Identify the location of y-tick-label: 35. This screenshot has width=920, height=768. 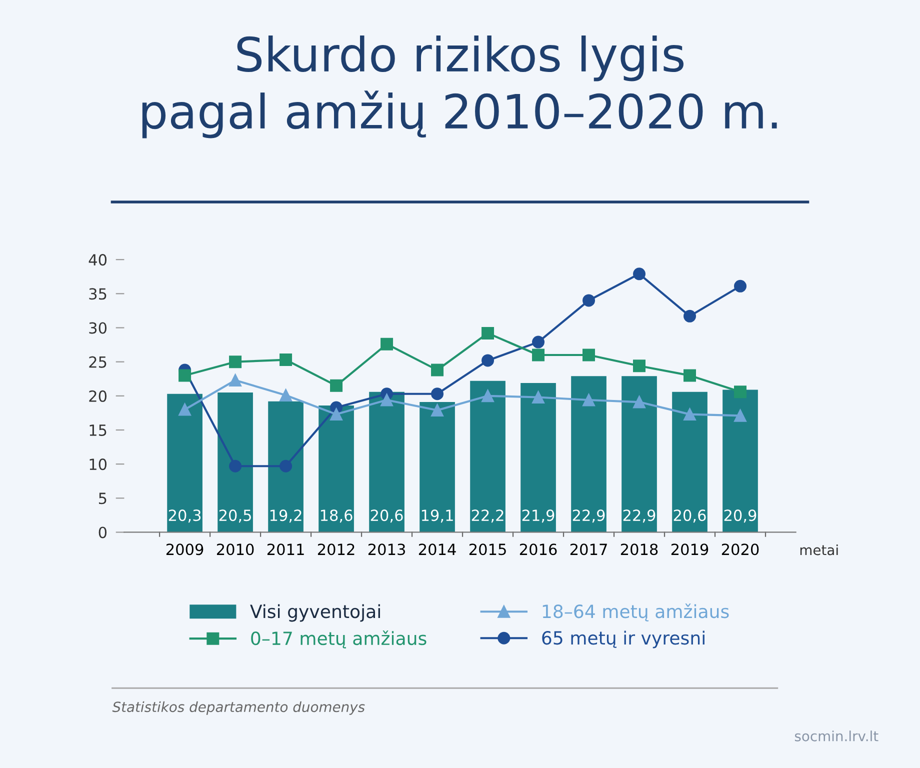
(97, 294).